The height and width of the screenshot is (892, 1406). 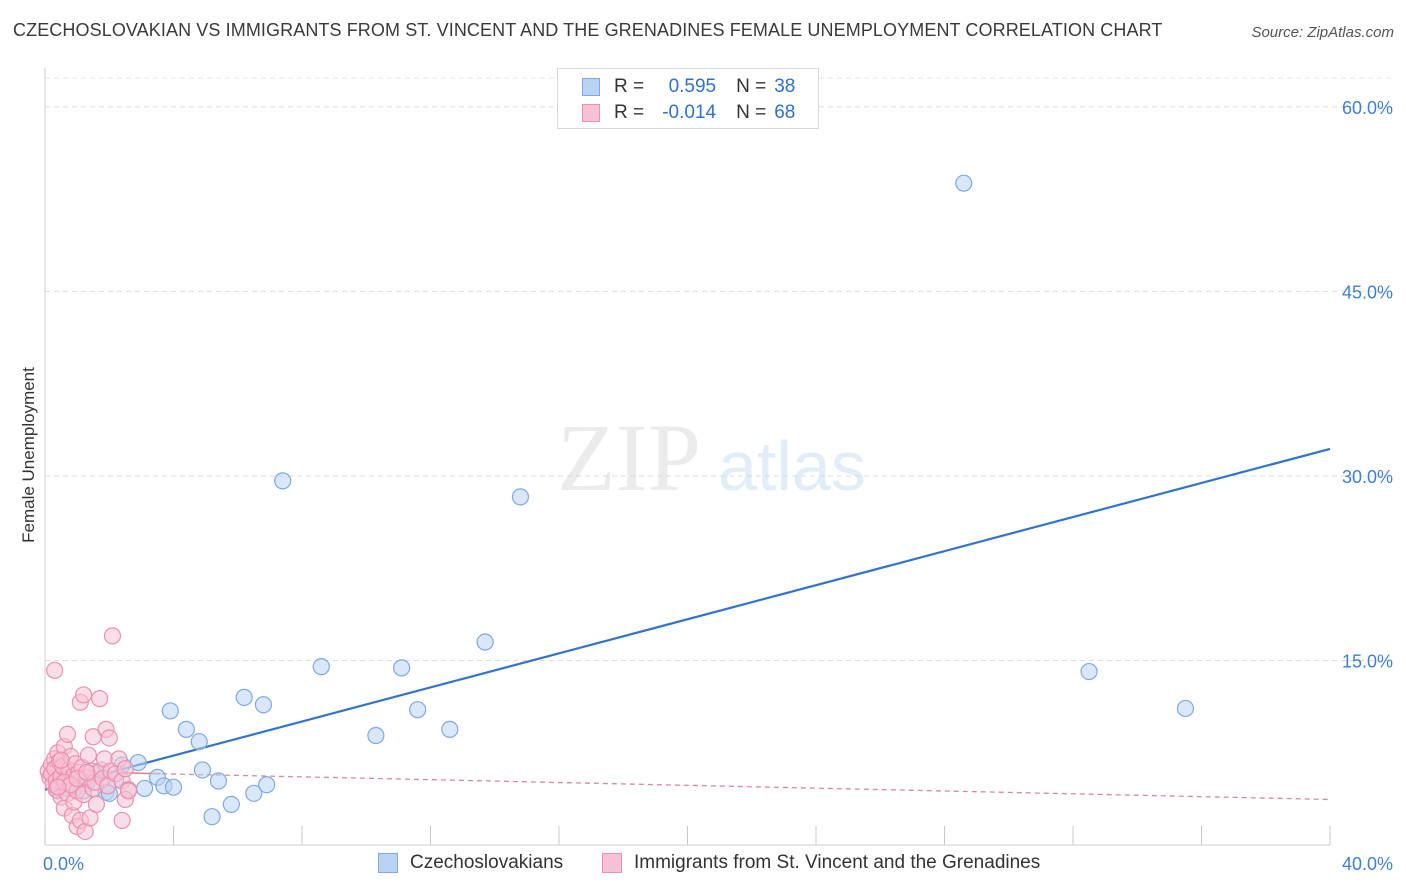 What do you see at coordinates (785, 86) in the screenshot?
I see `n-value: 38` at bounding box center [785, 86].